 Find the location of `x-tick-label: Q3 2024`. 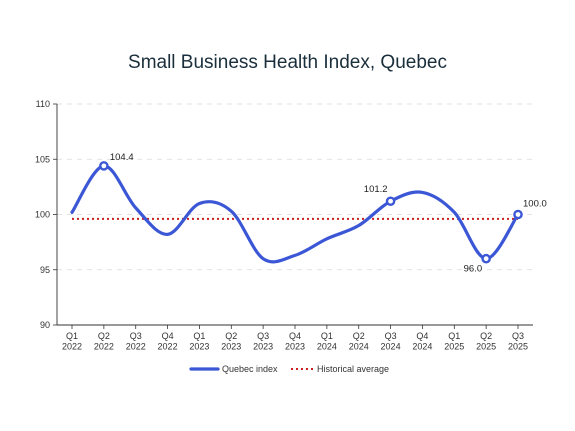

x-tick-label: Q3 2024 is located at coordinates (391, 341).